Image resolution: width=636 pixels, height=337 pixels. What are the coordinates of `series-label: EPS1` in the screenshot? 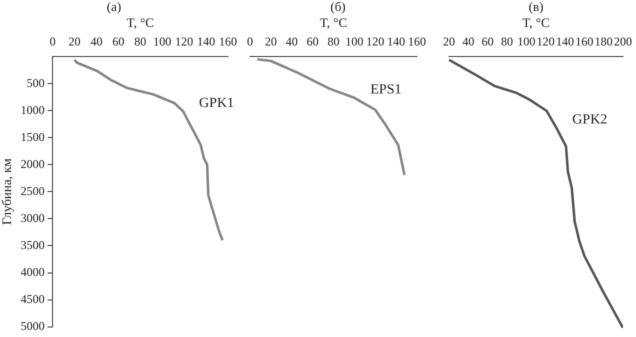 It's located at (386, 90).